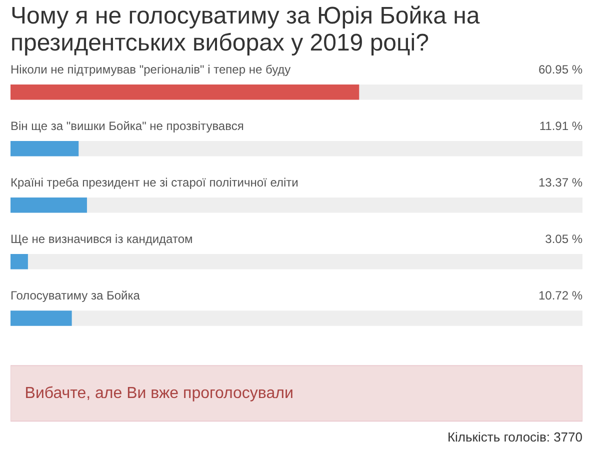 This screenshot has width=590, height=459. Describe the element at coordinates (150, 69) in the screenshot. I see `y-tick-label: Ніколи не підтримував "регіоналів" і тепер не буду` at that location.